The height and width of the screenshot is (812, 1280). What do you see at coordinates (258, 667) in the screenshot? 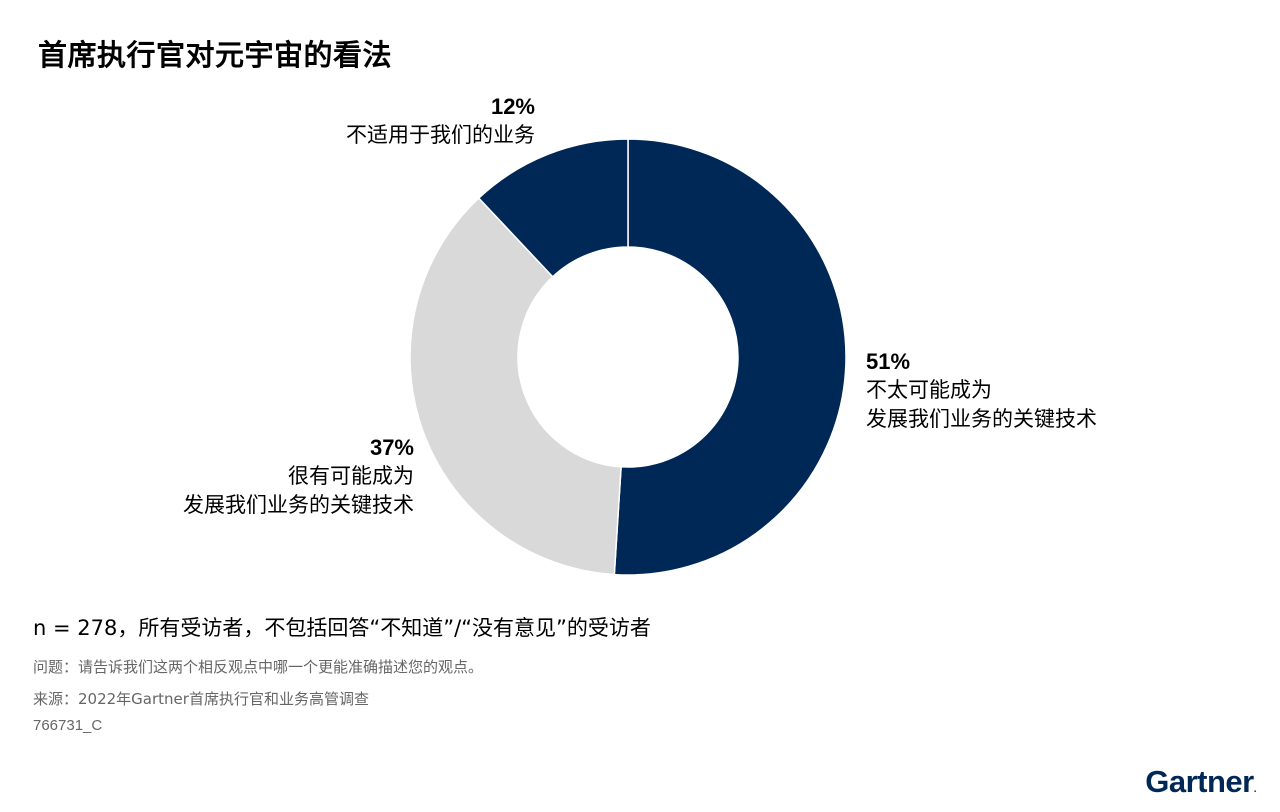
I see `survey-question-note: 问题：请告诉我们这两个相反观点中哪一个更能准确描述您的观点。` at bounding box center [258, 667].